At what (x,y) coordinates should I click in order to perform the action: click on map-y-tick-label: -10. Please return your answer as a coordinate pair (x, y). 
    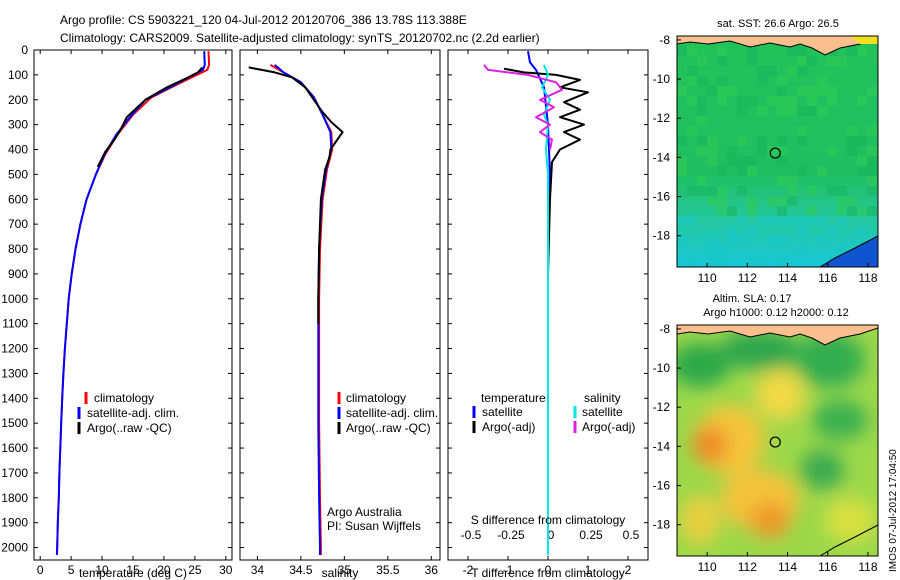
    Looking at the image, I should click on (662, 79).